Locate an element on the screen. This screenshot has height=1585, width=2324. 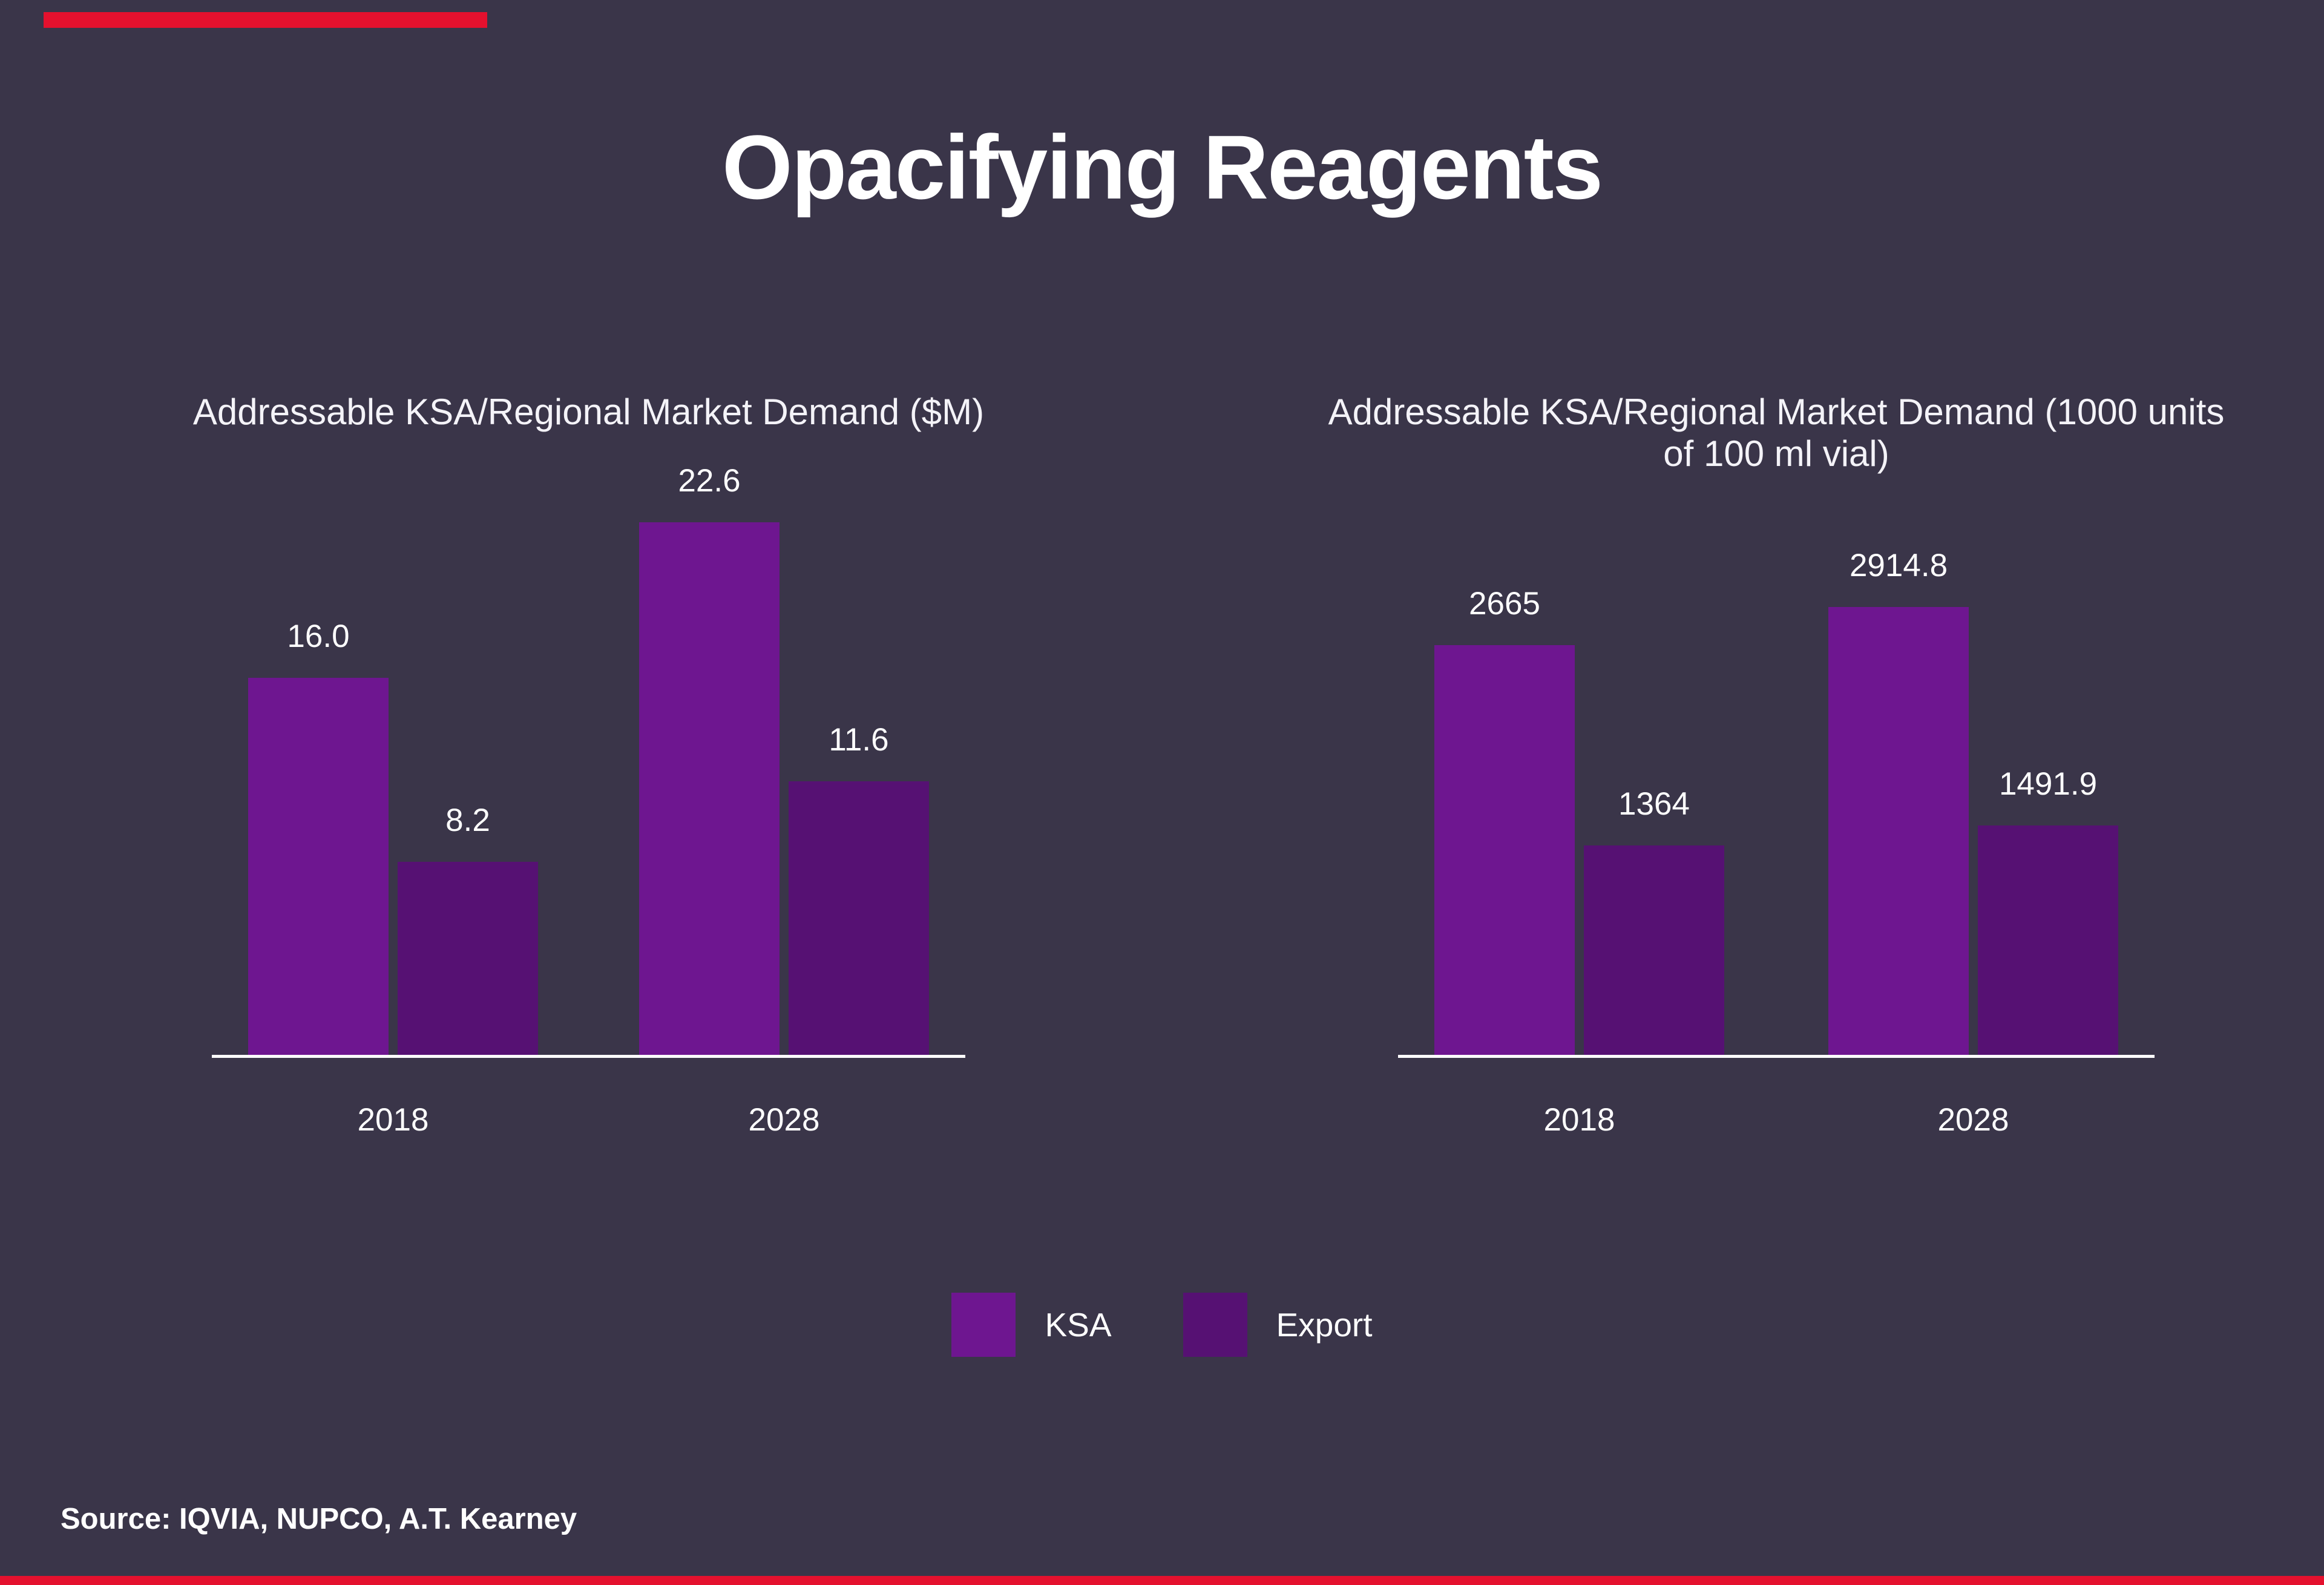
bar-unit-ksa-2018: 2665 is located at coordinates (1504, 820).